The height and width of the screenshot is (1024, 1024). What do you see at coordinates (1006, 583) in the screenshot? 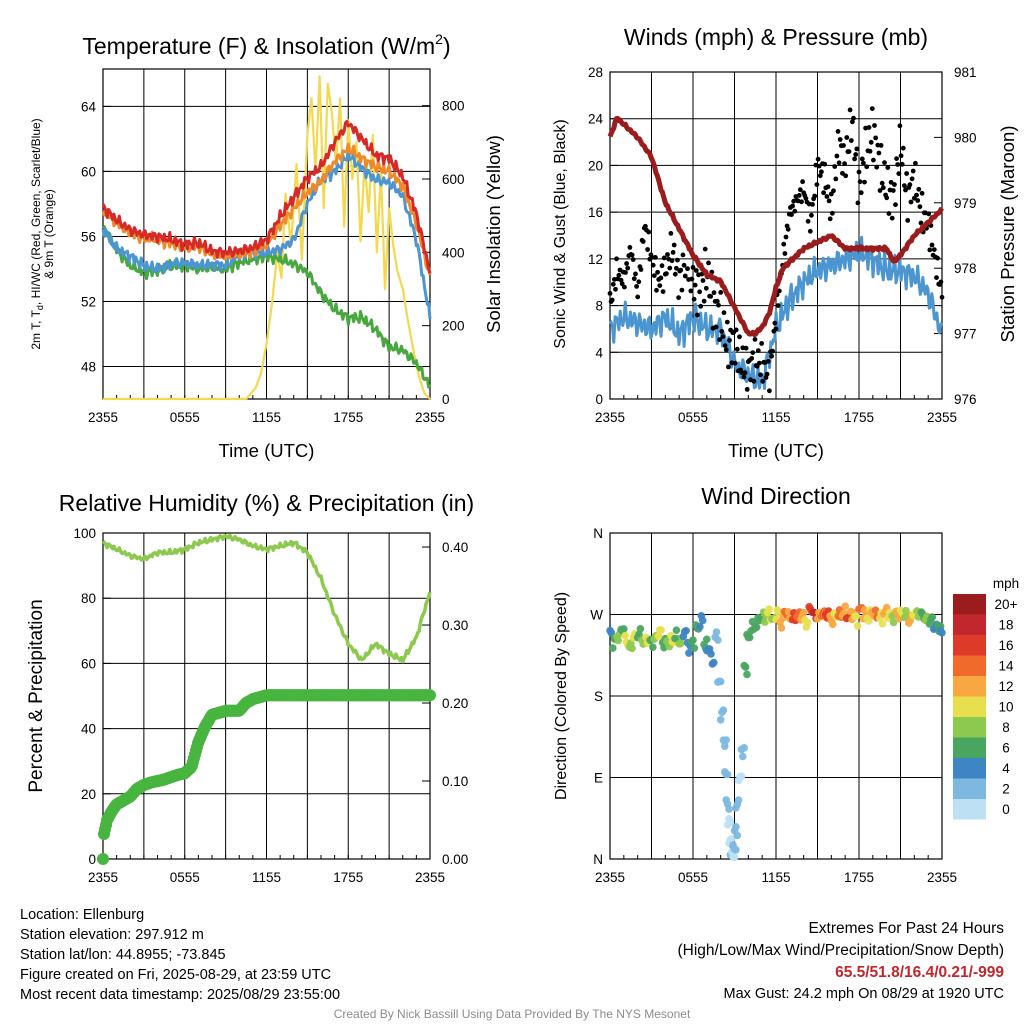
I see `dir-legend-title: mph` at bounding box center [1006, 583].